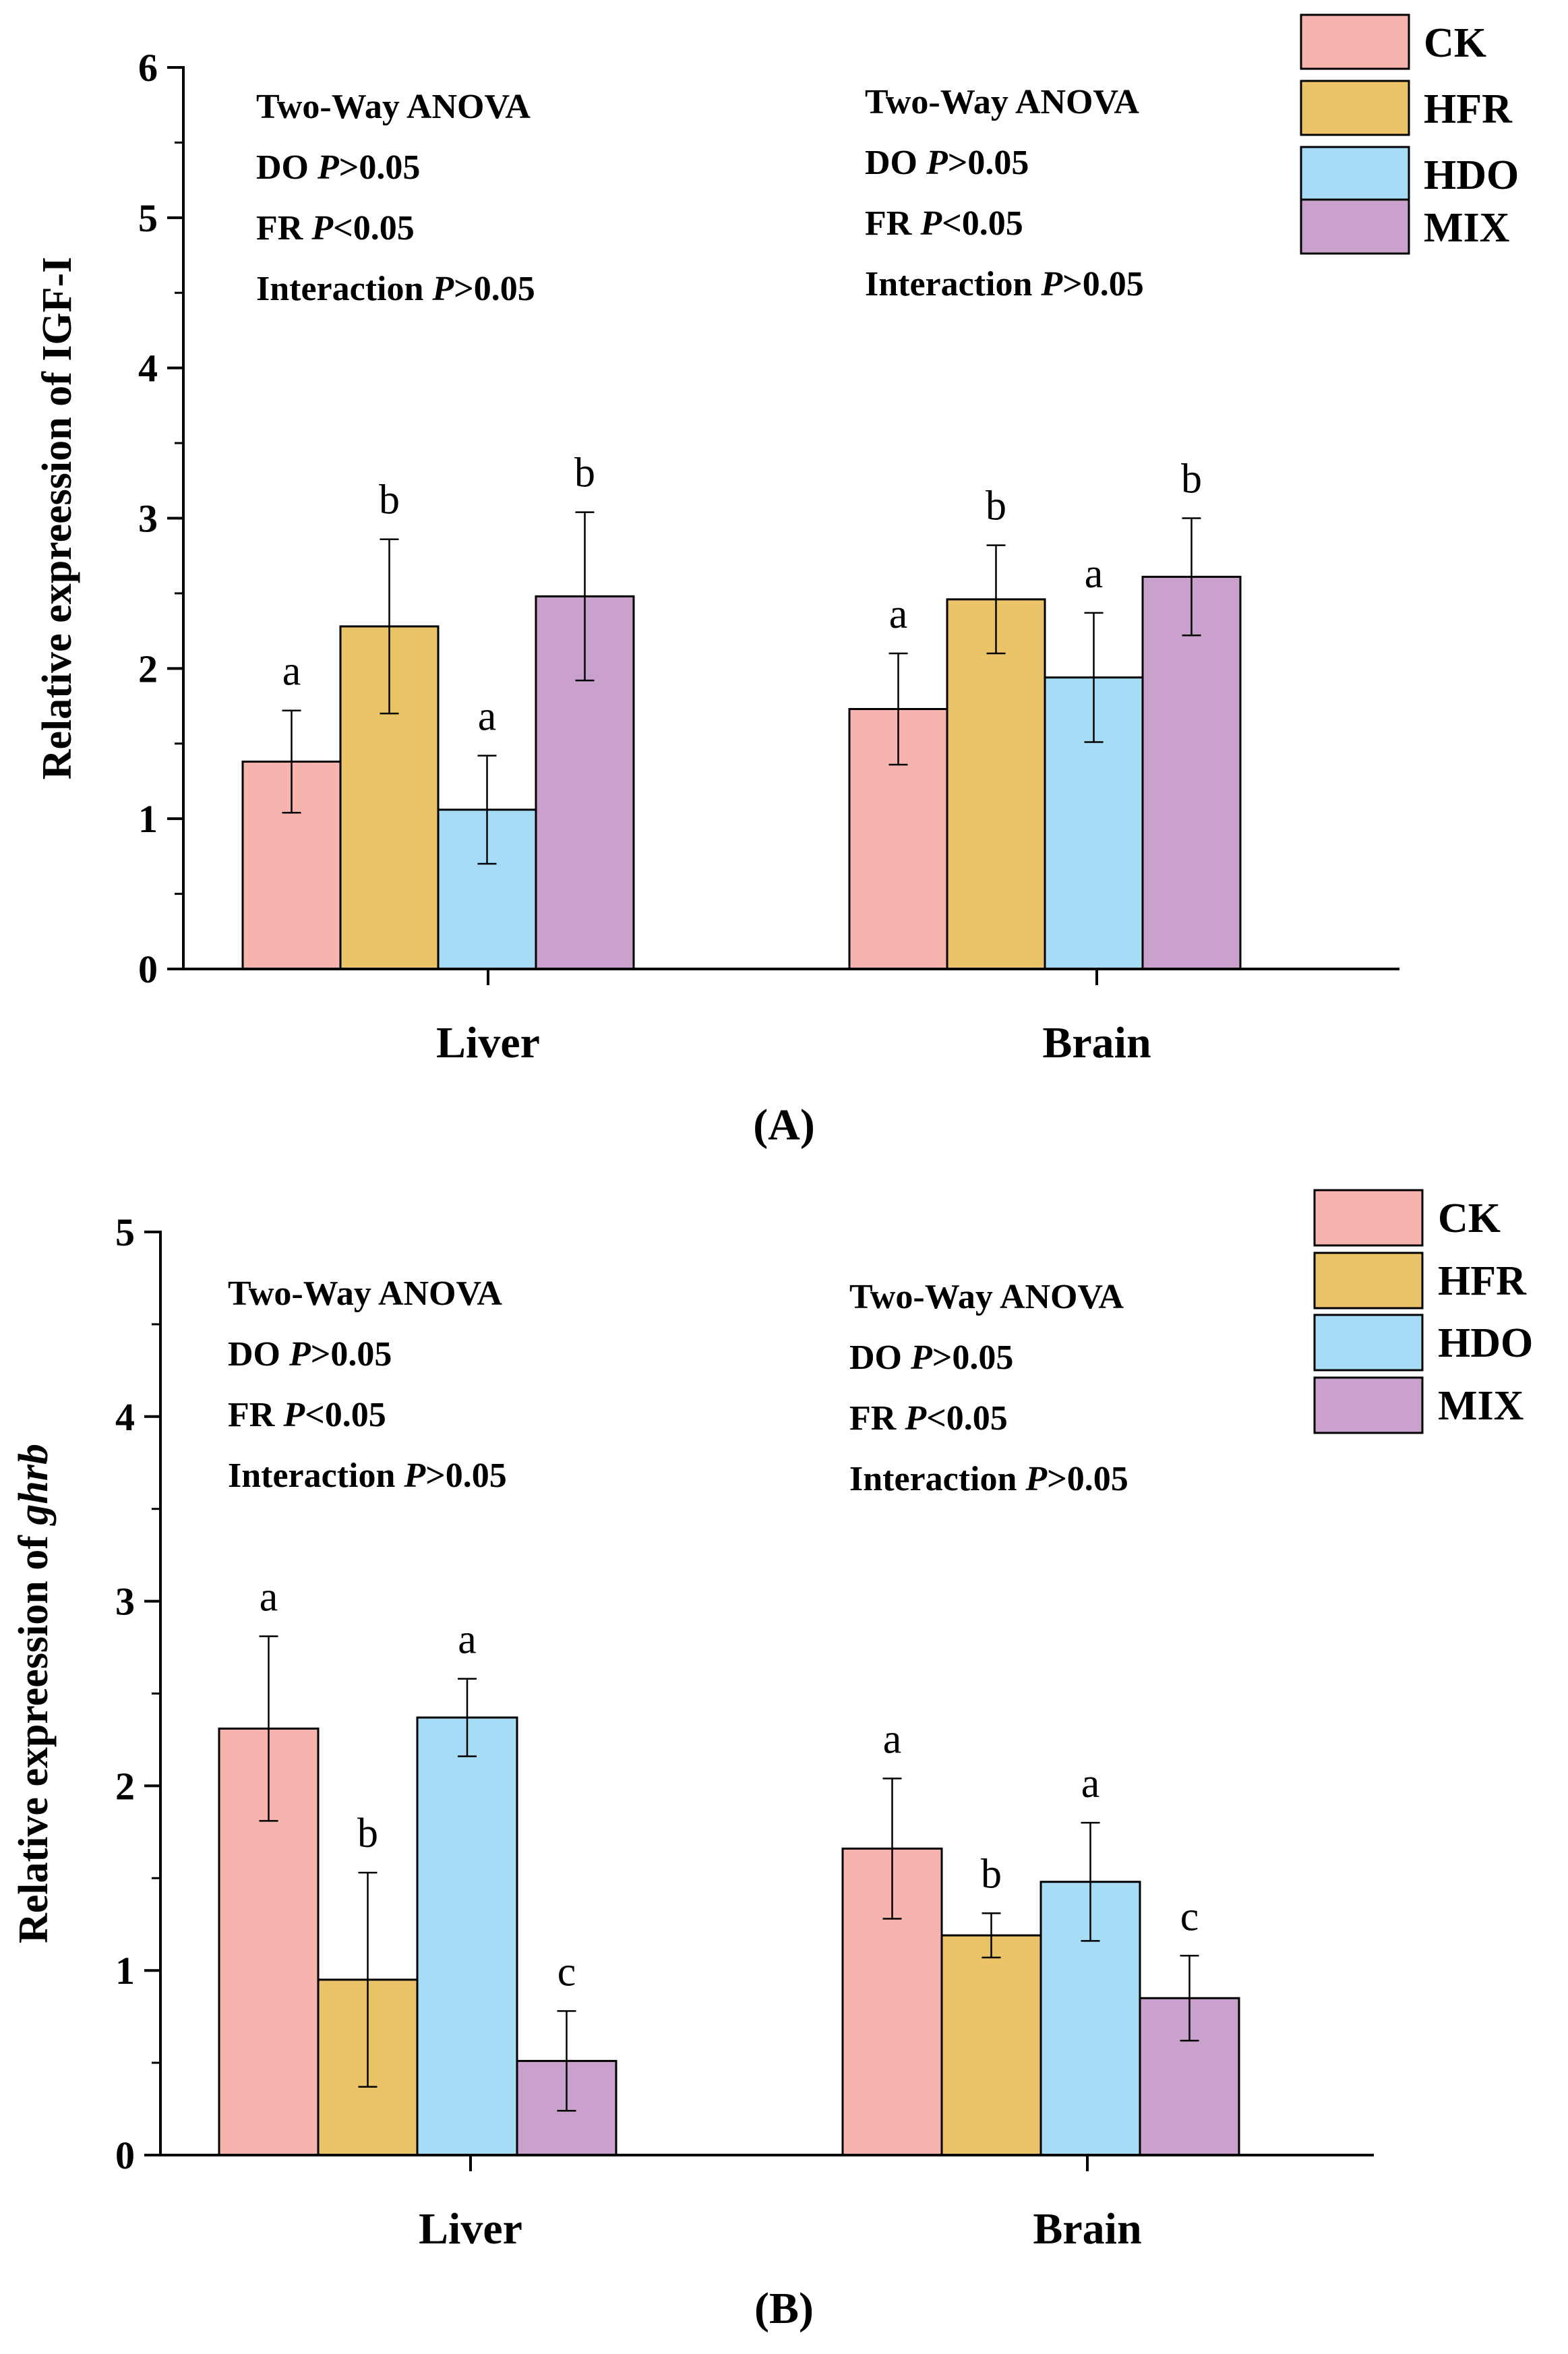 This screenshot has width=1568, height=2354. I want to click on panel-label: (A), so click(784, 1125).